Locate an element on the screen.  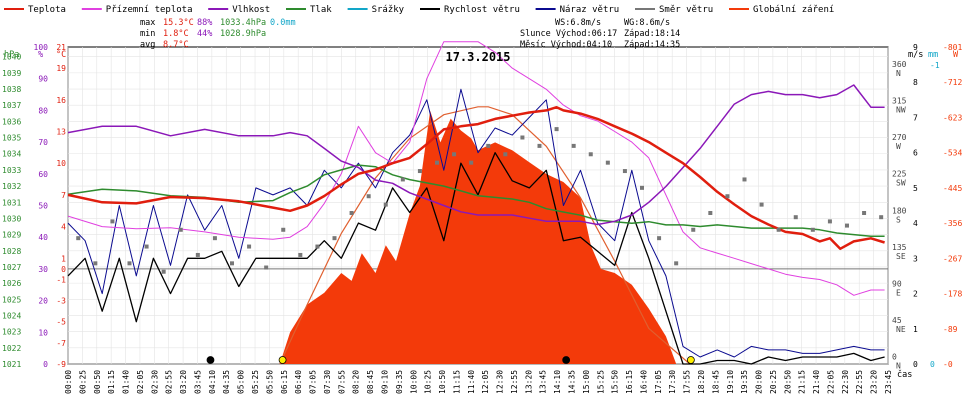
x-tick-label: 03:20 is located at coordinates (183, 382).